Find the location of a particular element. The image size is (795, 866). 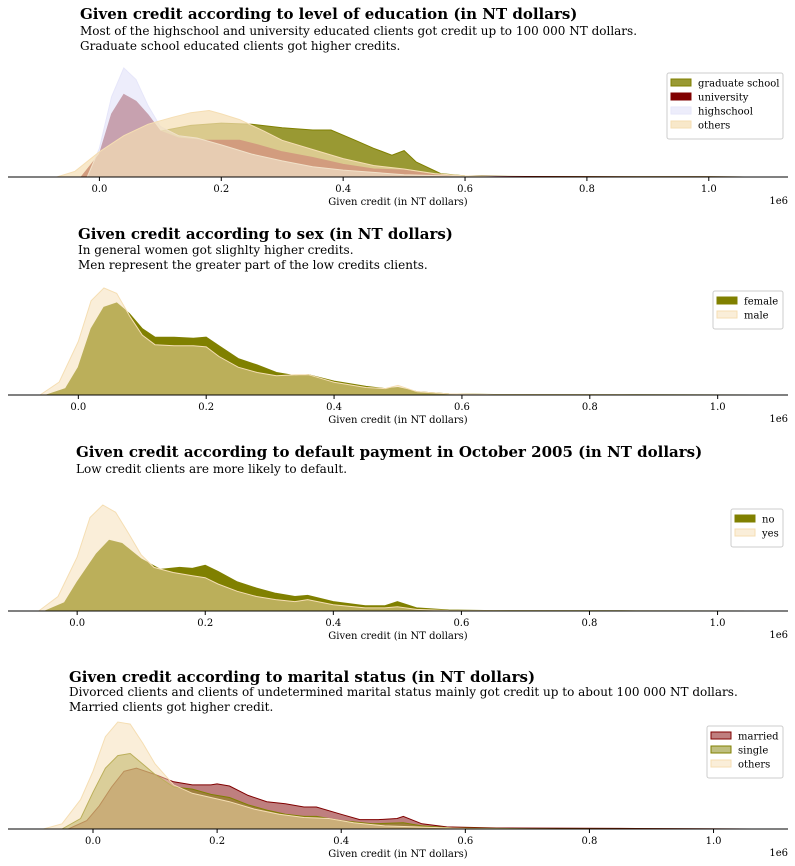

legend-label: yes is located at coordinates (770, 534).